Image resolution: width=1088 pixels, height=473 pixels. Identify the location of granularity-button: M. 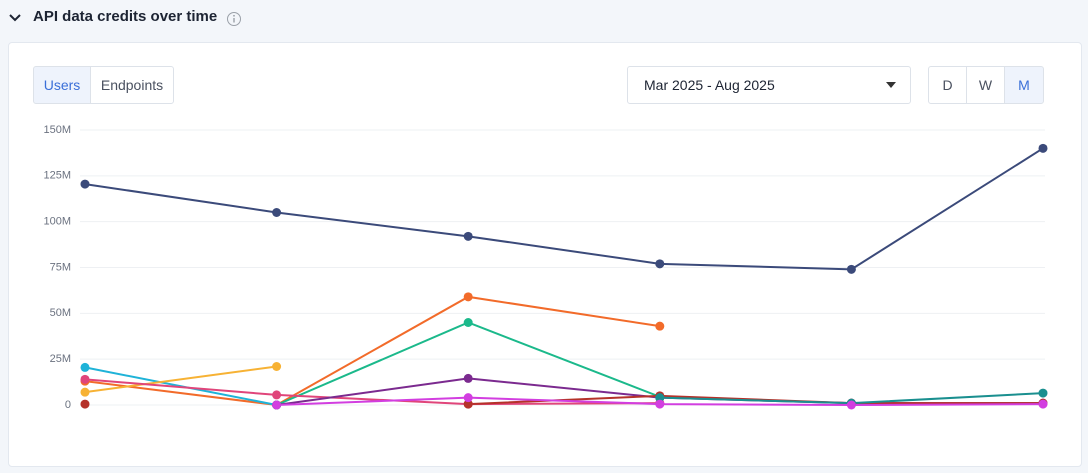
(1024, 85).